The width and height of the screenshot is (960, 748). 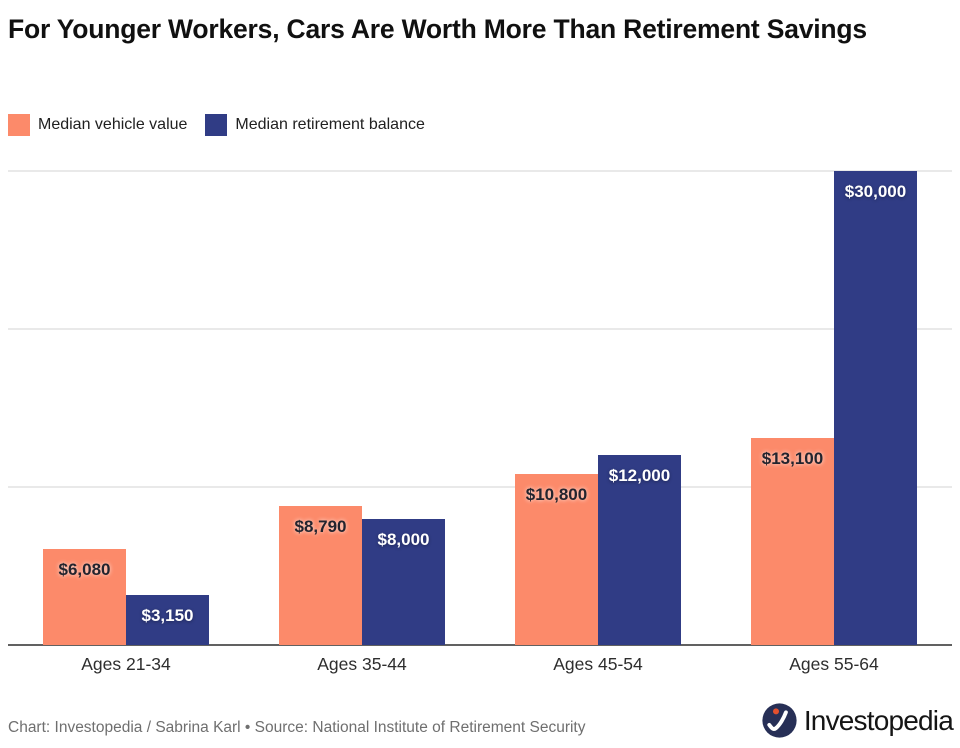 What do you see at coordinates (126, 664) in the screenshot?
I see `x-axis-label: Ages 21-34` at bounding box center [126, 664].